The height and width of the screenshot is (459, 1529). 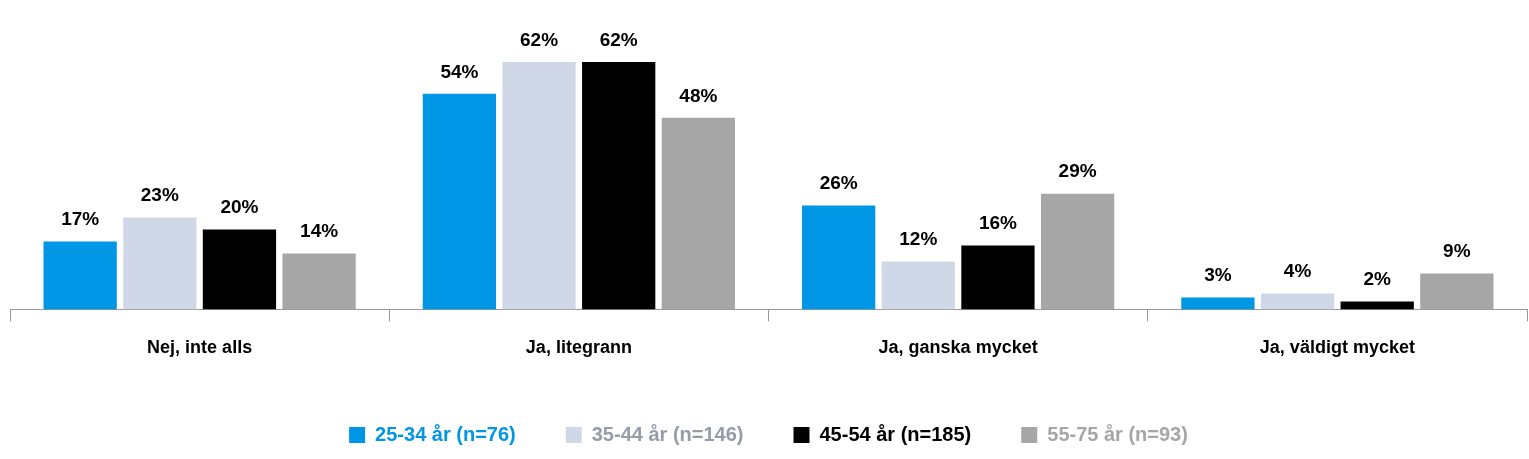 What do you see at coordinates (1077, 171) in the screenshot?
I see `data-label: 29%` at bounding box center [1077, 171].